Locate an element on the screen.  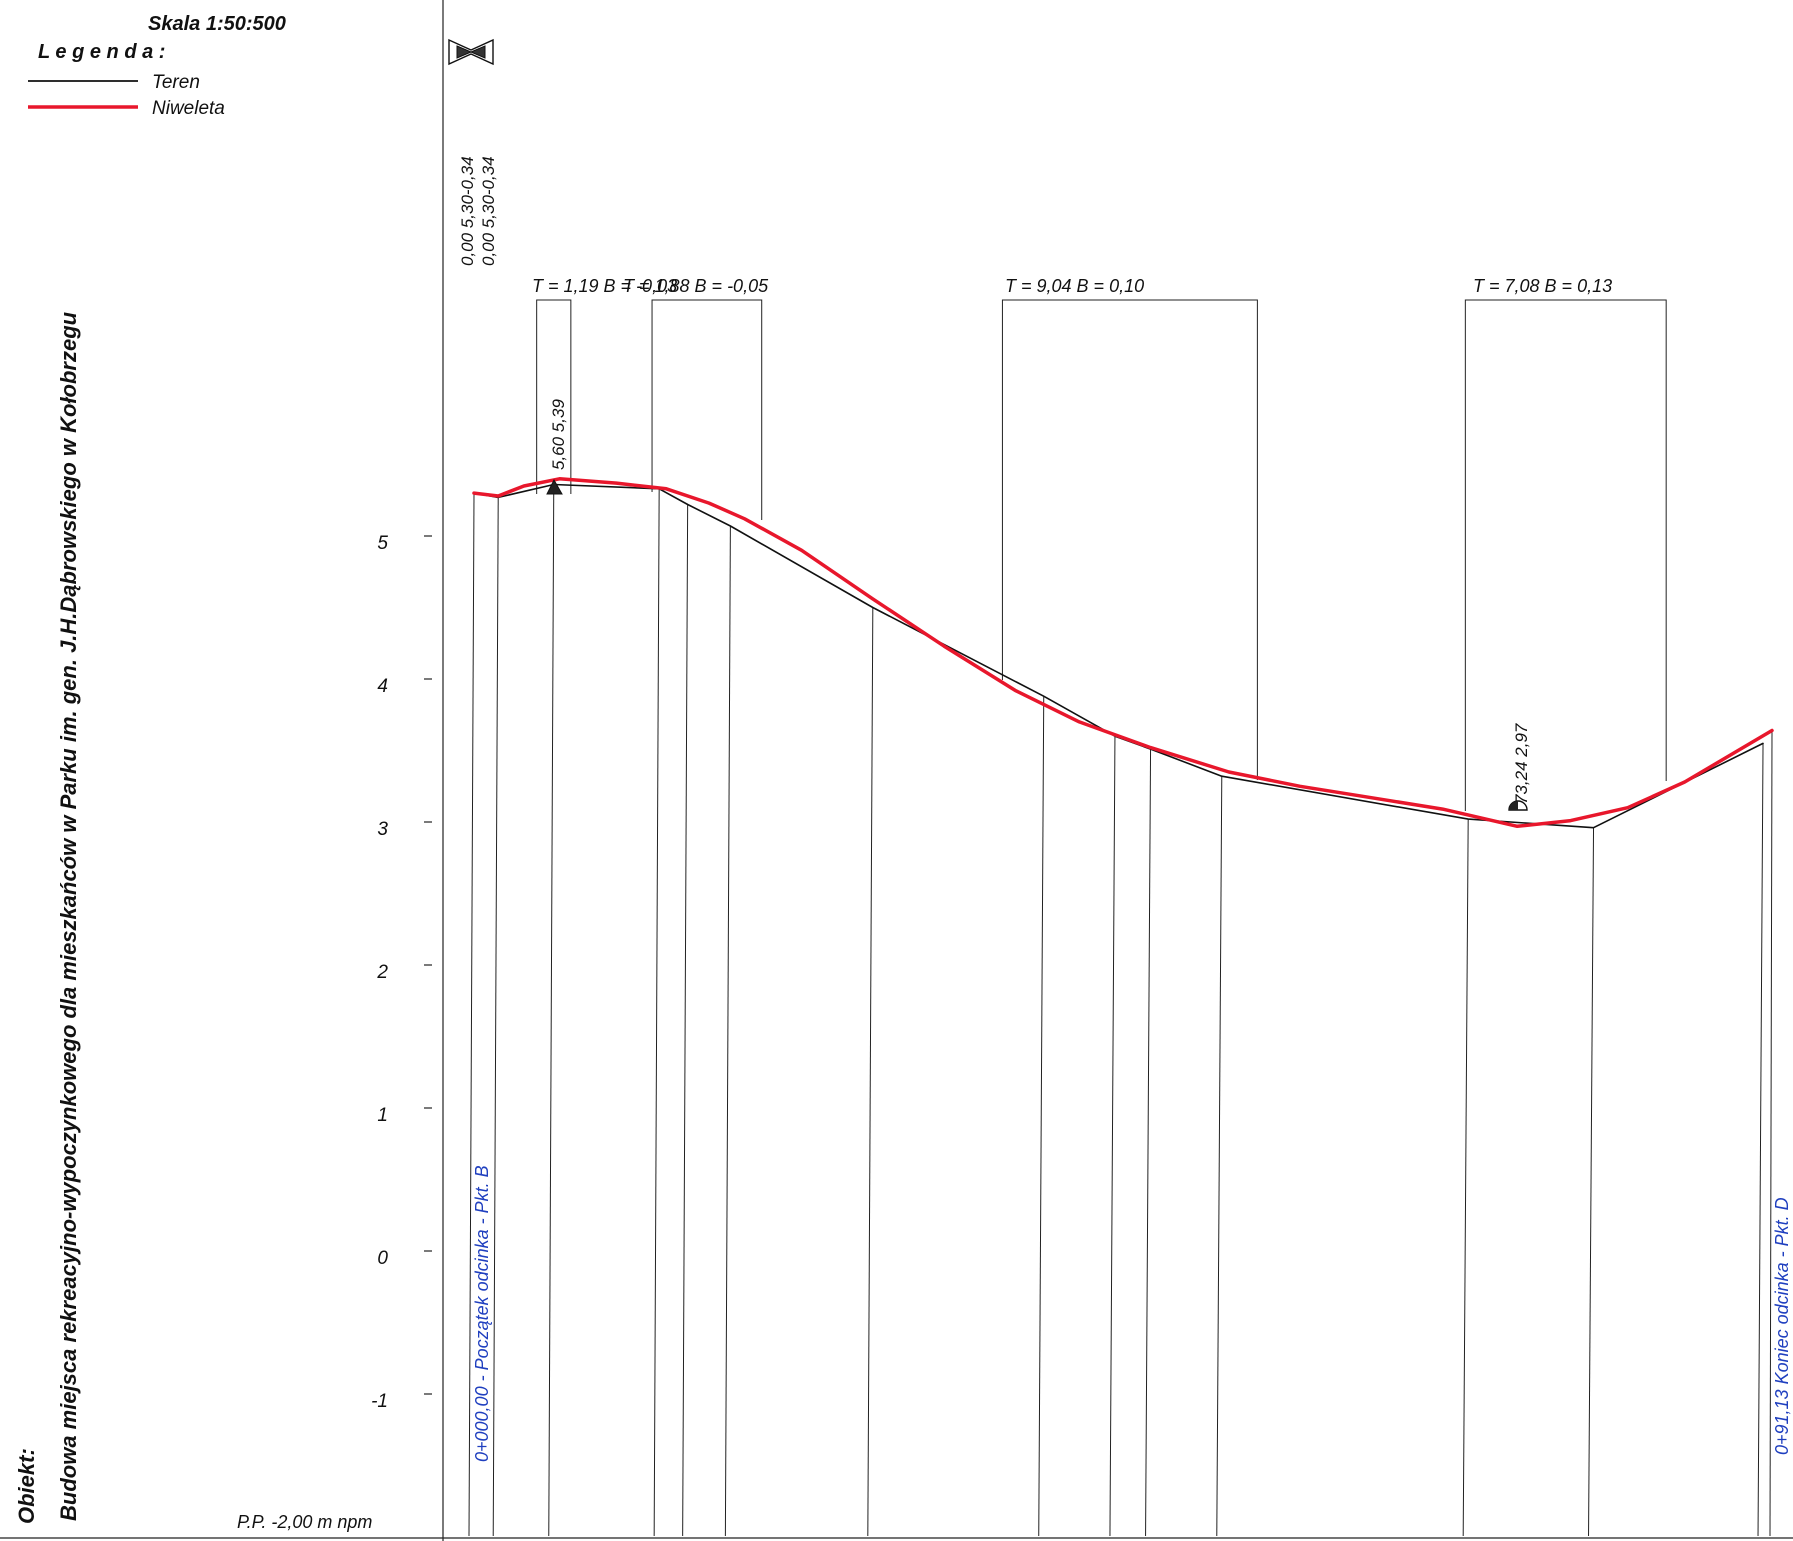
legend-label-teren: Teren is located at coordinates (176, 82).